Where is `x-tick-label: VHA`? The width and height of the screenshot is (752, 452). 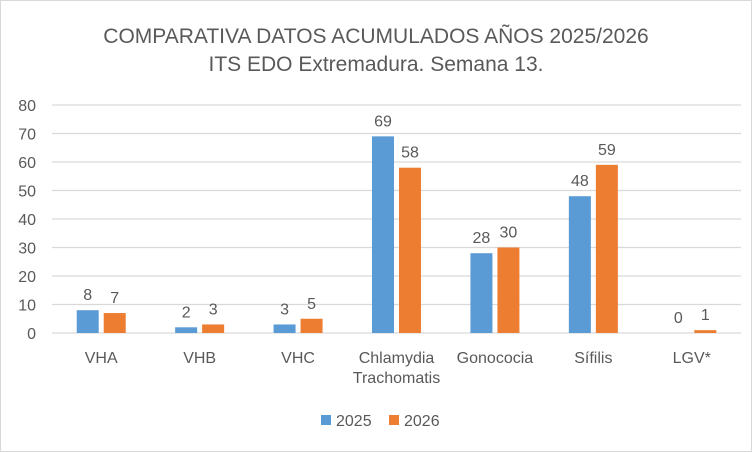 x-tick-label: VHA is located at coordinates (101, 358).